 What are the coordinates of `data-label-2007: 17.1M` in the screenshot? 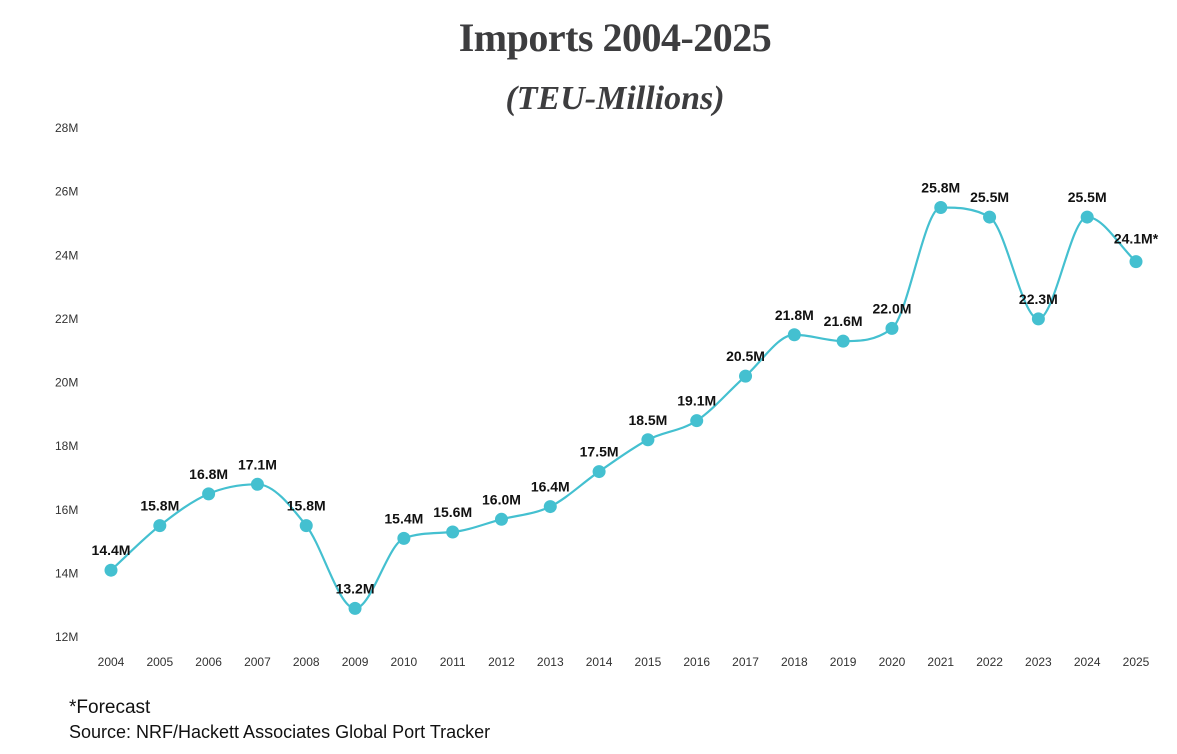 It's located at (257, 464).